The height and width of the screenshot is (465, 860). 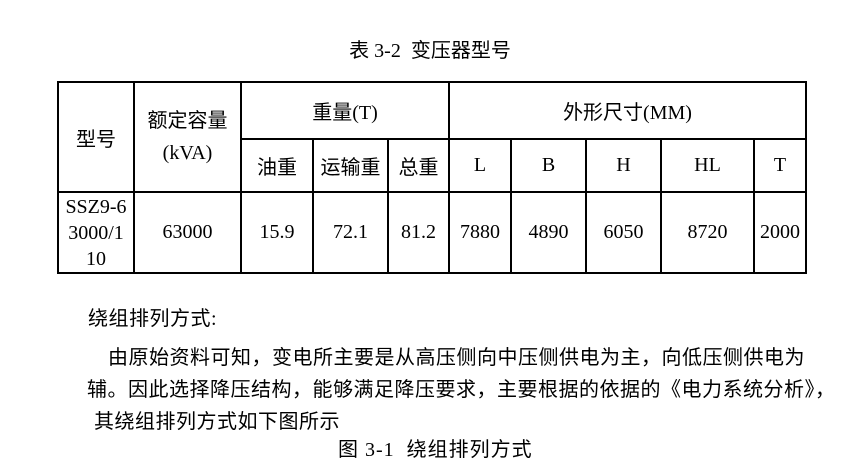 What do you see at coordinates (480, 165) in the screenshot?
I see `subcol-header-L: L` at bounding box center [480, 165].